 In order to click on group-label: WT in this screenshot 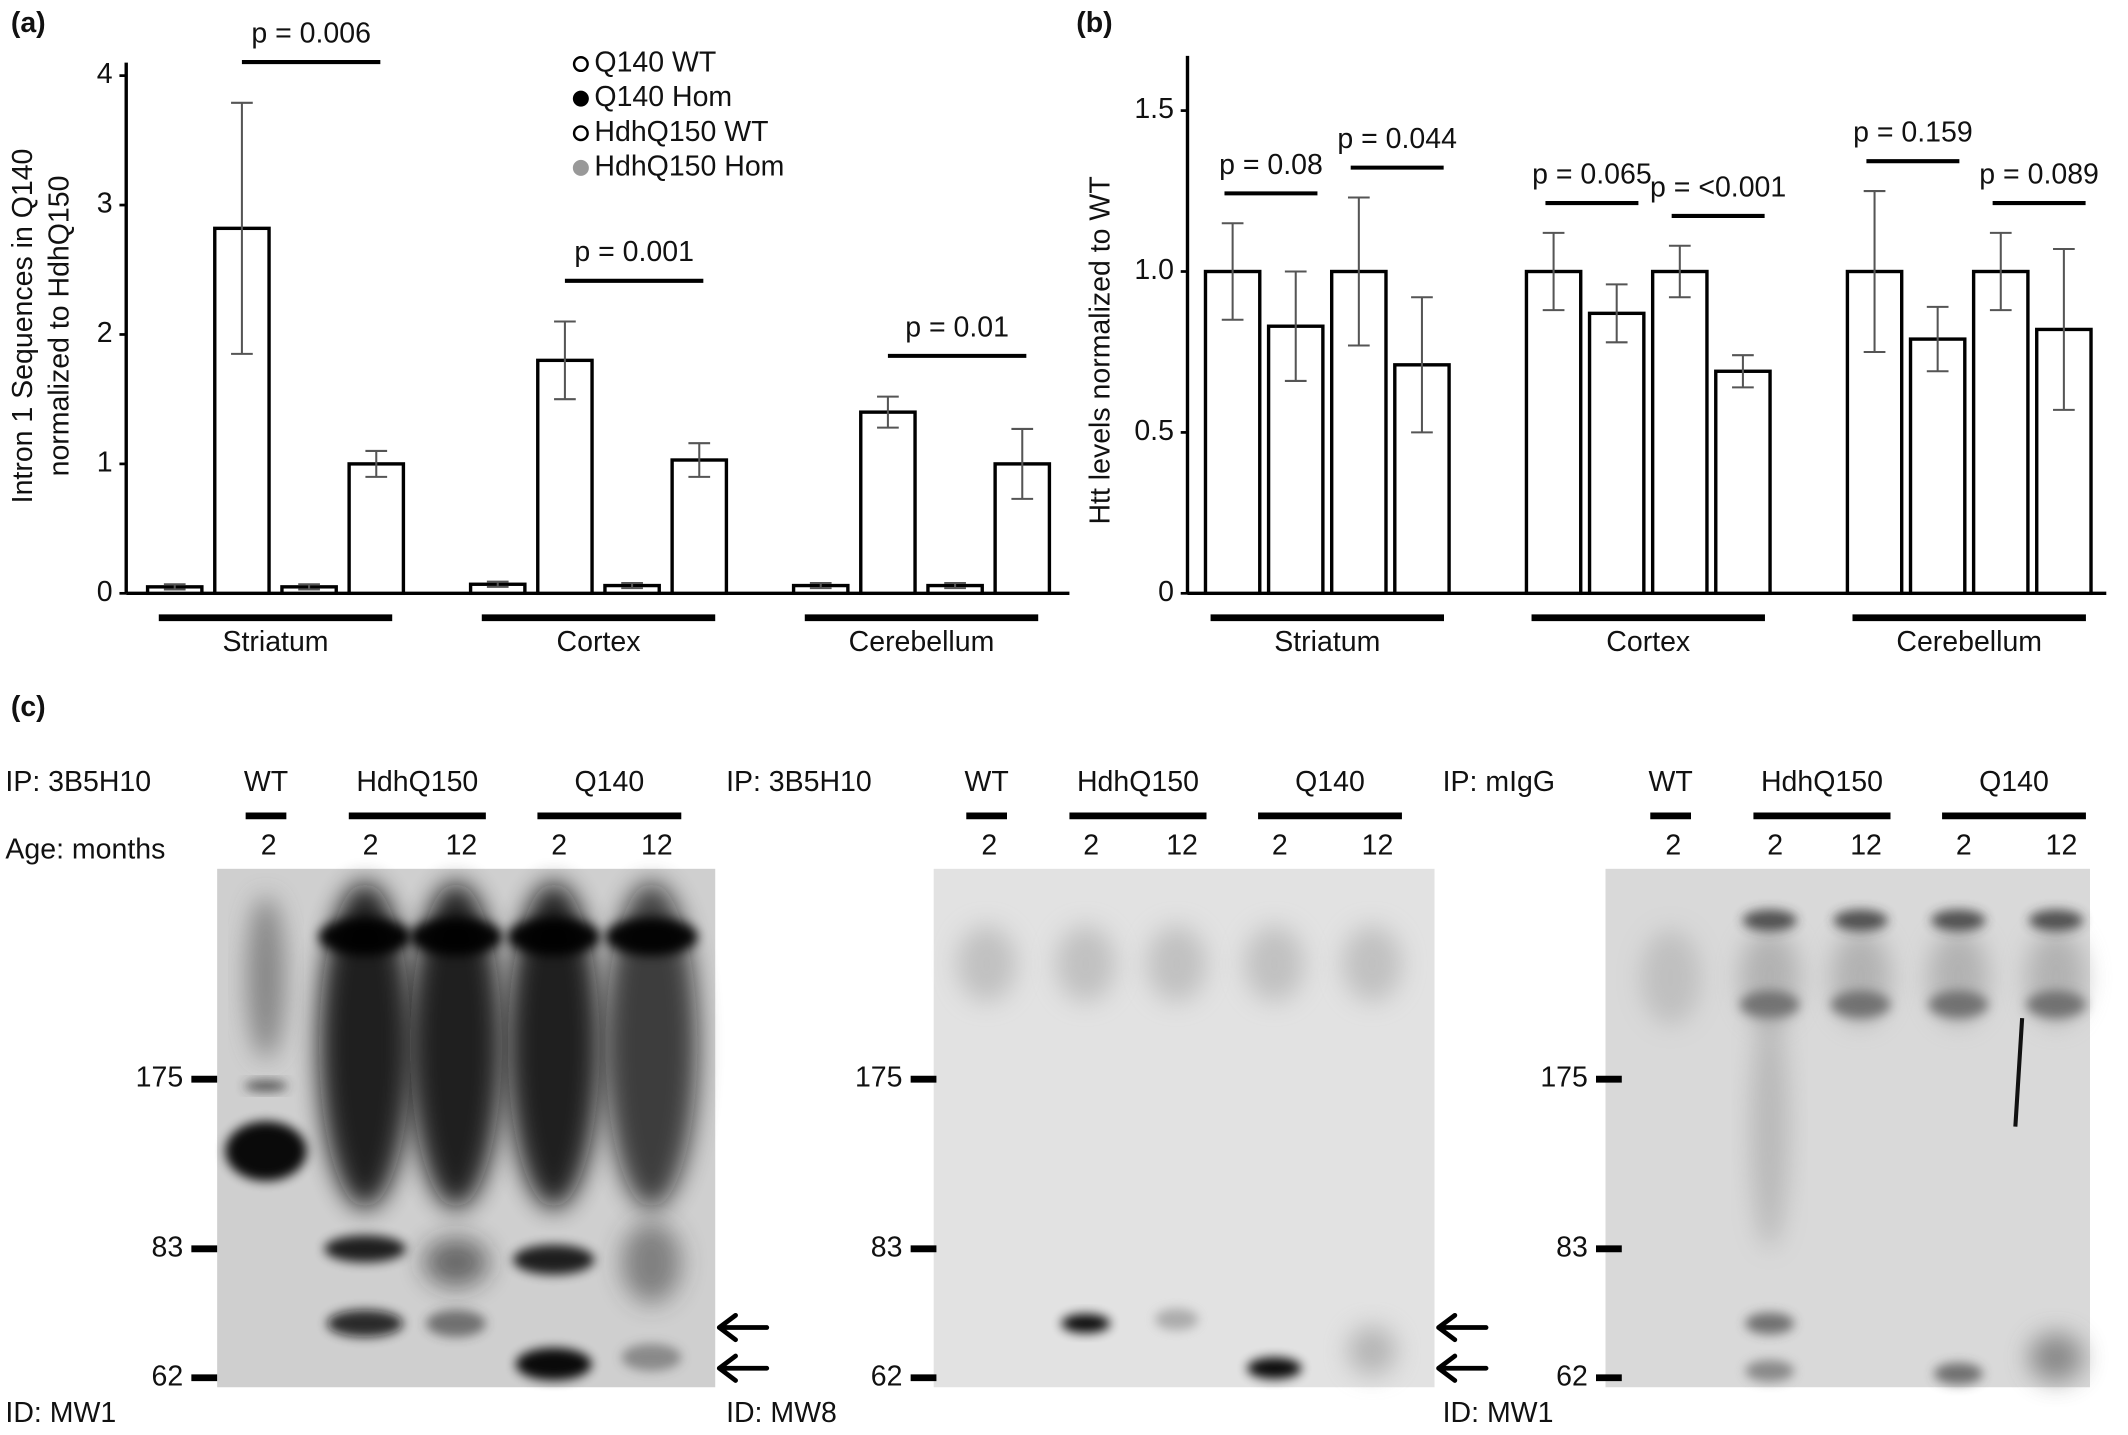, I will do `click(986, 782)`.